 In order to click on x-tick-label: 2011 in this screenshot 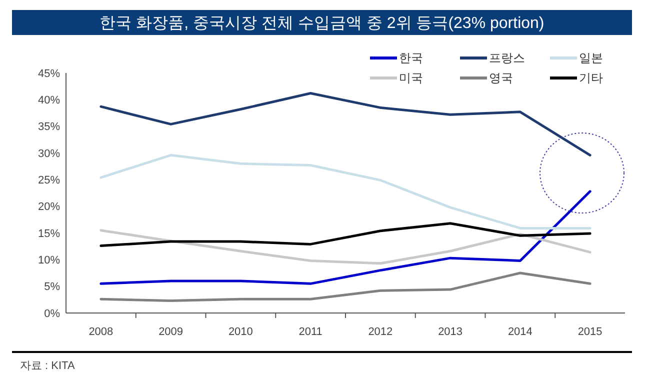, I will do `click(310, 332)`.